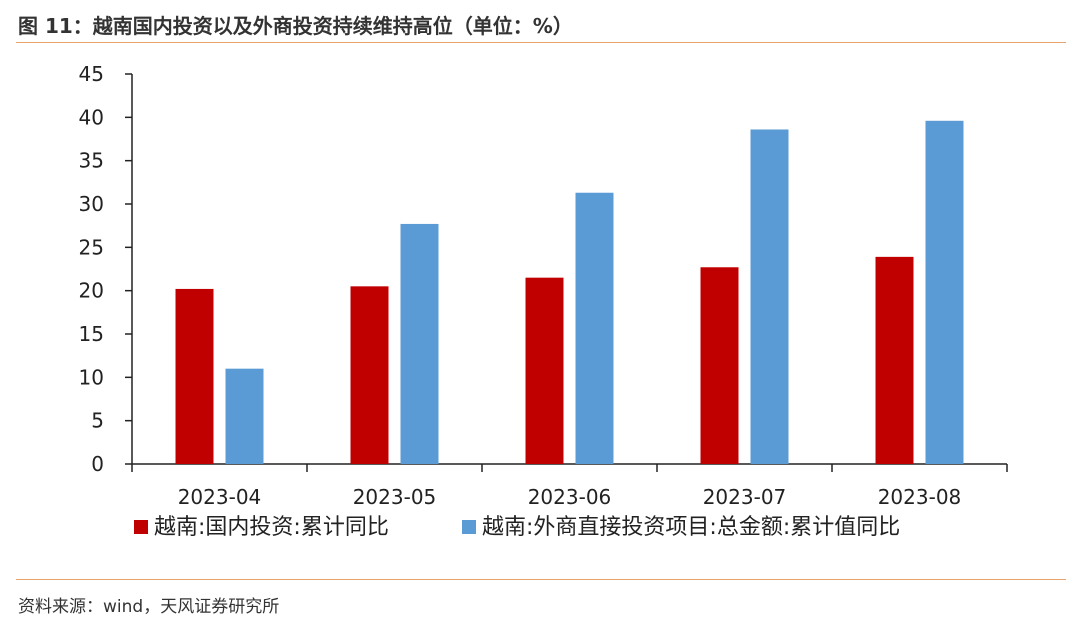 This screenshot has width=1080, height=626. Describe the element at coordinates (395, 497) in the screenshot. I see `x-tick-label: 2023-05` at that location.